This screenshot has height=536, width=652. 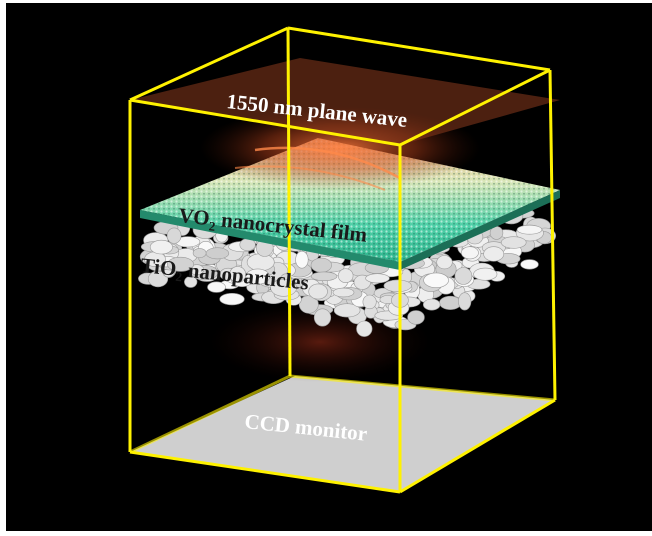 What do you see at coordinates (212, 226) in the screenshot?
I see `vo2-label-subscript: 2` at bounding box center [212, 226].